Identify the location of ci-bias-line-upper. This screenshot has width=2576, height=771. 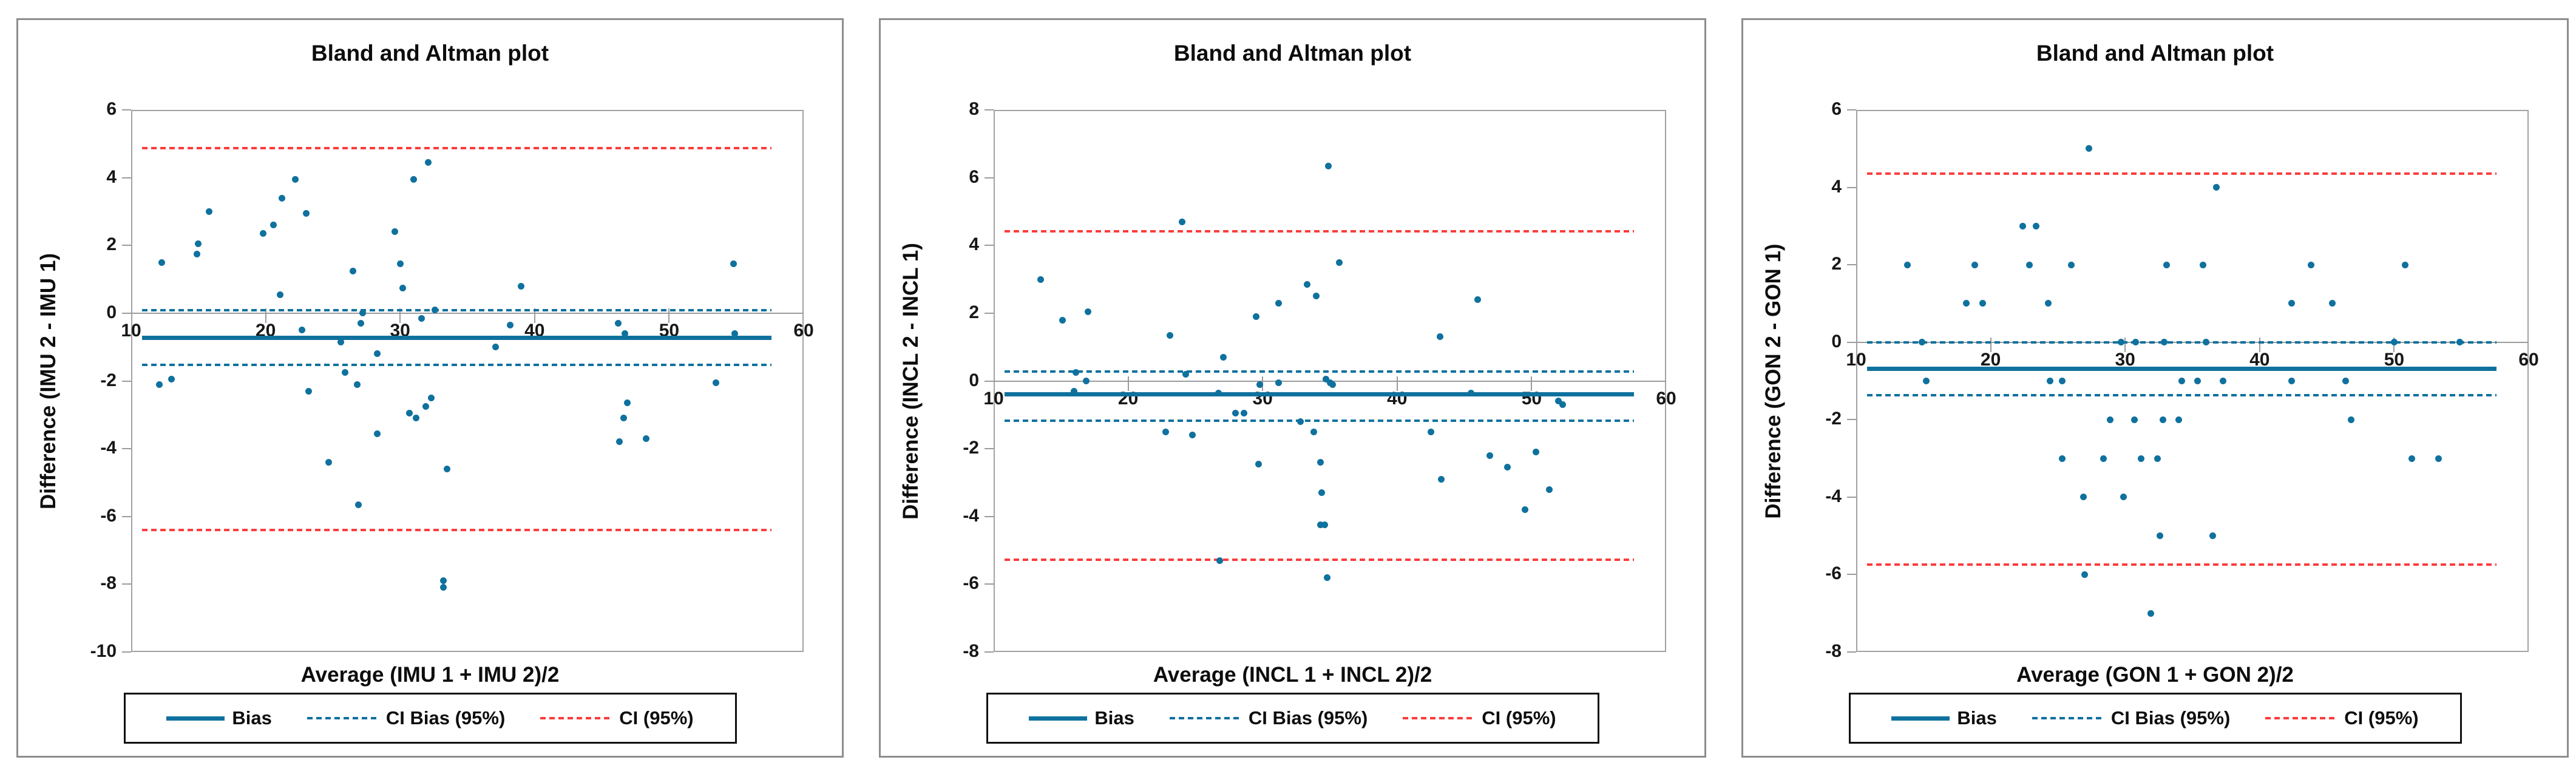
(456, 310).